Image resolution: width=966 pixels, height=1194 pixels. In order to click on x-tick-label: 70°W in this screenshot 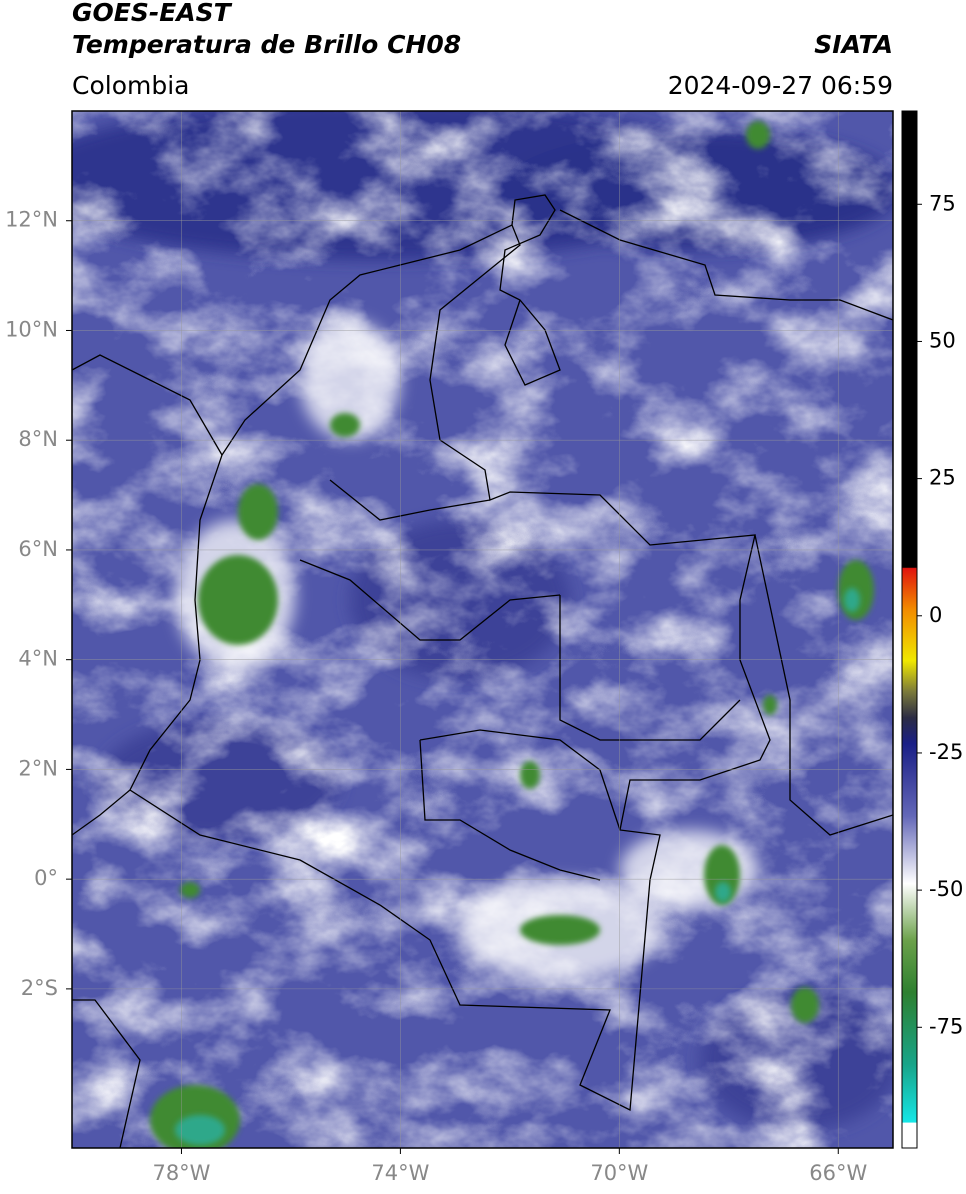, I will do `click(619, 1173)`.